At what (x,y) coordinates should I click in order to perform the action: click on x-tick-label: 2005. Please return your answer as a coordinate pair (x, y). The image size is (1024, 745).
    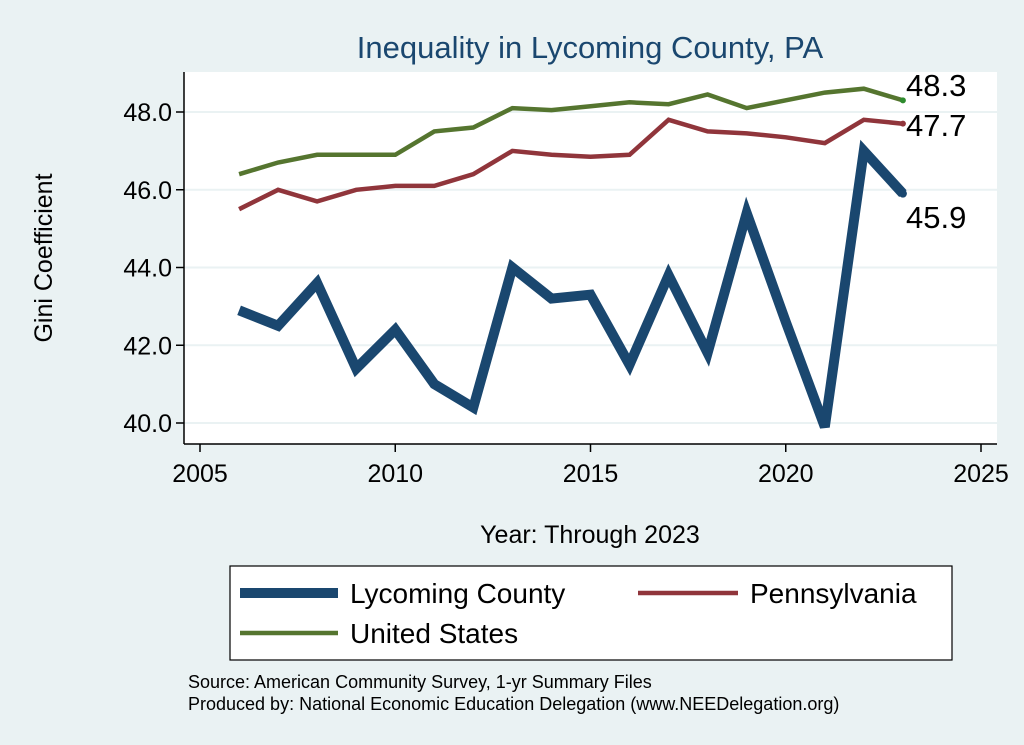
    Looking at the image, I should click on (200, 474).